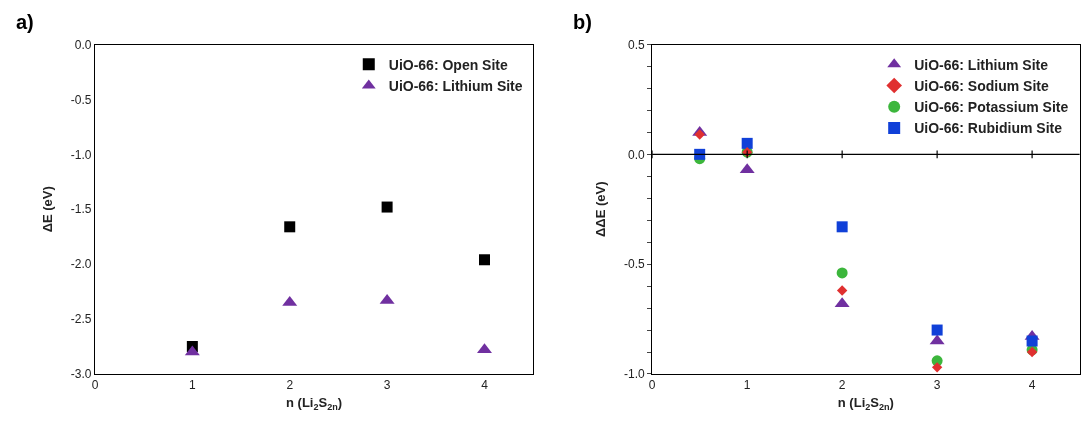  What do you see at coordinates (47, 209) in the screenshot?
I see `y-axis-title: ΔE (eV)` at bounding box center [47, 209].